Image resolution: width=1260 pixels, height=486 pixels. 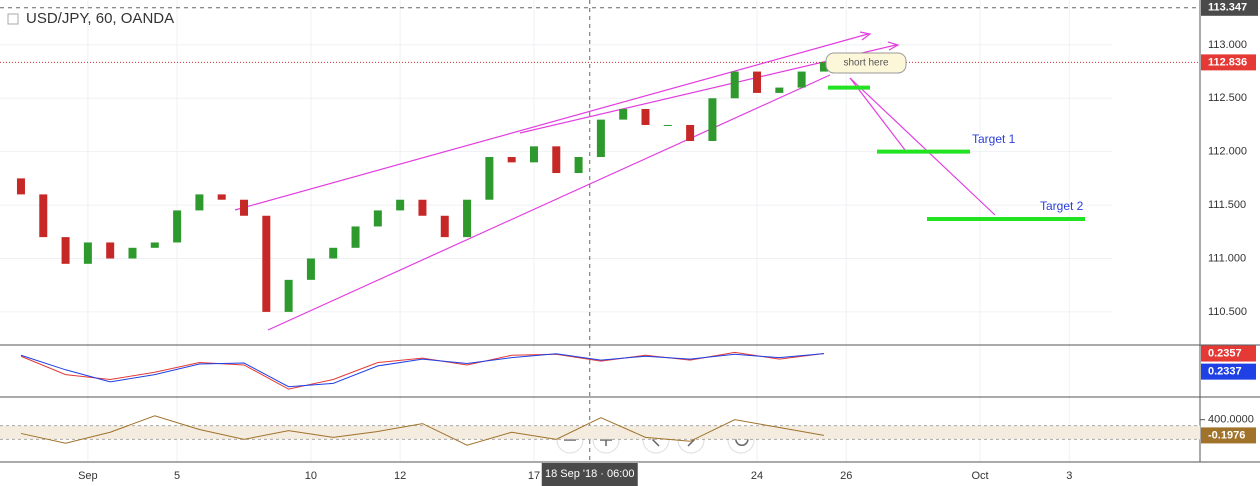 What do you see at coordinates (980, 476) in the screenshot?
I see `x-tick-label: Oct` at bounding box center [980, 476].